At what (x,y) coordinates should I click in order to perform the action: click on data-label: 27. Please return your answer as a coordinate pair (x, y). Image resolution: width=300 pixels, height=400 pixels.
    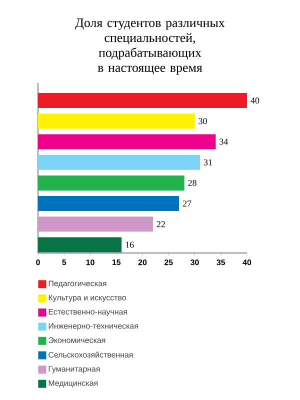
    Looking at the image, I should click on (187, 203).